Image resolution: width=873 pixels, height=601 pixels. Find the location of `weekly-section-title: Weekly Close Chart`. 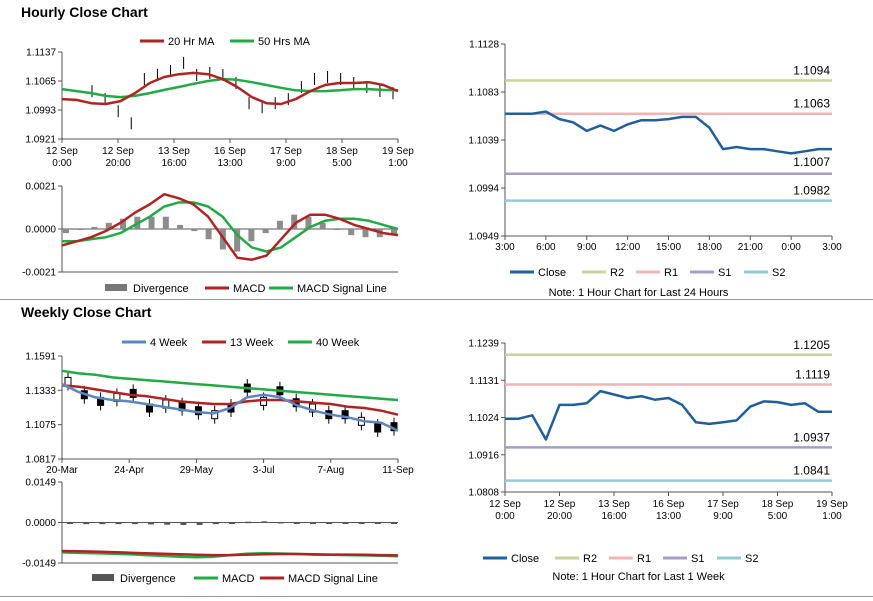

weekly-section-title: Weekly Close Chart is located at coordinates (86, 312).